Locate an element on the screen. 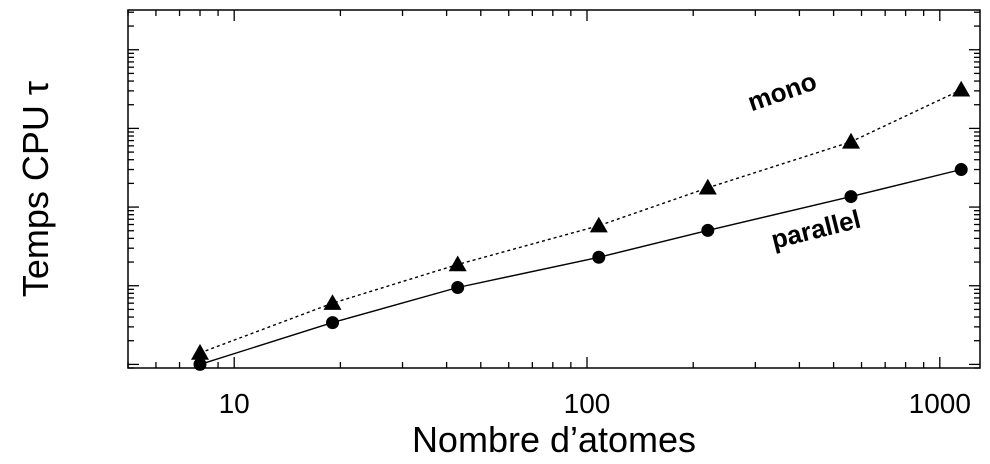  x-tick-label: 1000 is located at coordinates (940, 403).